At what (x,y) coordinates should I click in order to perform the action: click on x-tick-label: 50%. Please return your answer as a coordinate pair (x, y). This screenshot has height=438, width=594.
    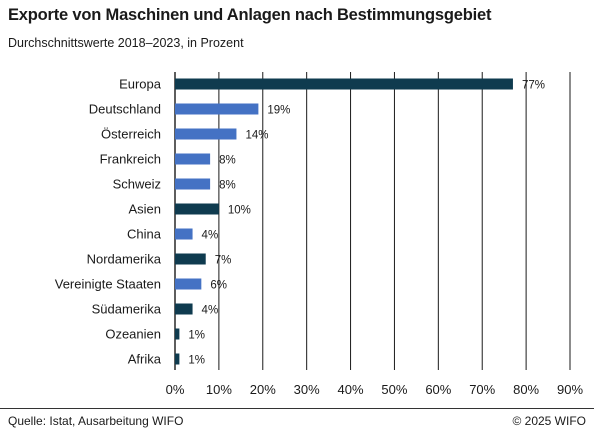
    Looking at the image, I should click on (394, 389).